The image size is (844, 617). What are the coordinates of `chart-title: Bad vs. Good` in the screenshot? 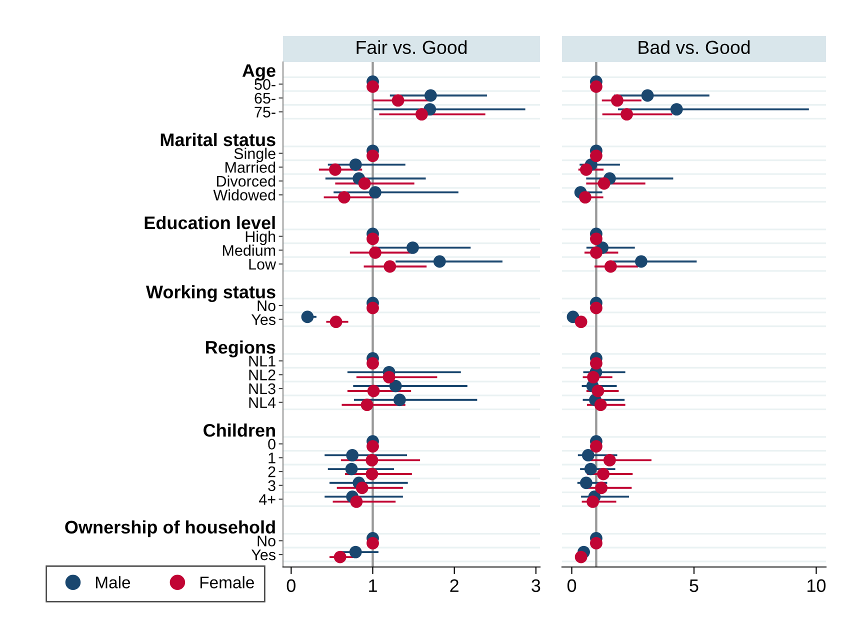 It's located at (694, 47).